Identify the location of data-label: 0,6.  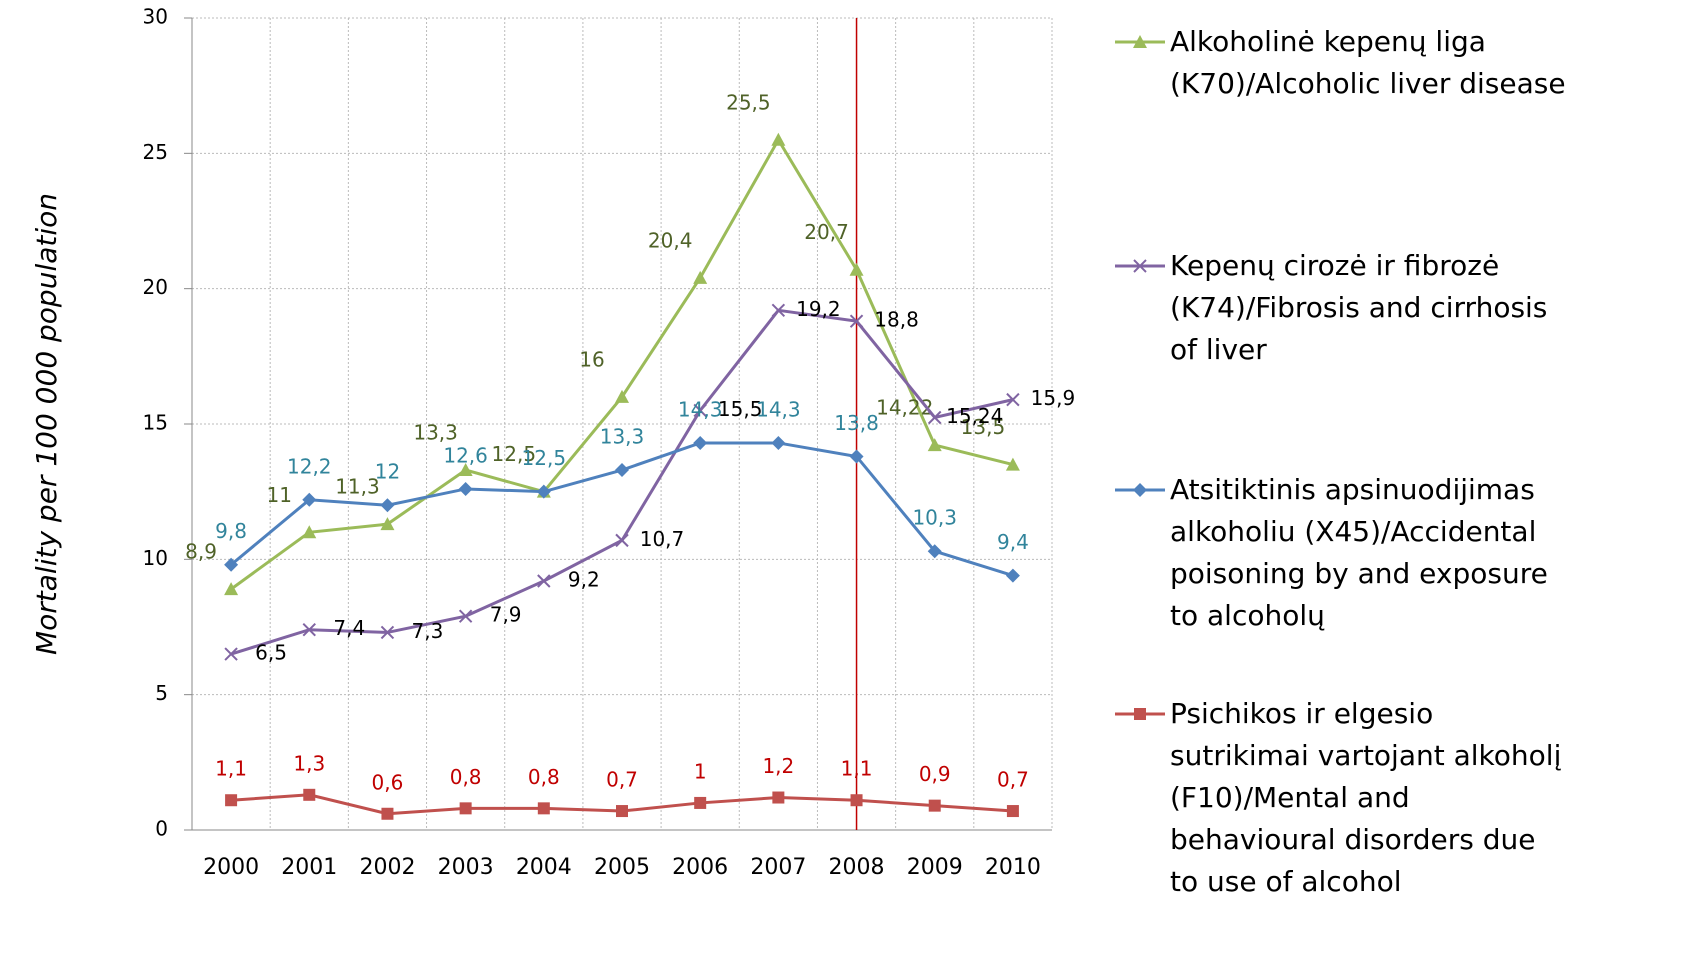
(388, 782).